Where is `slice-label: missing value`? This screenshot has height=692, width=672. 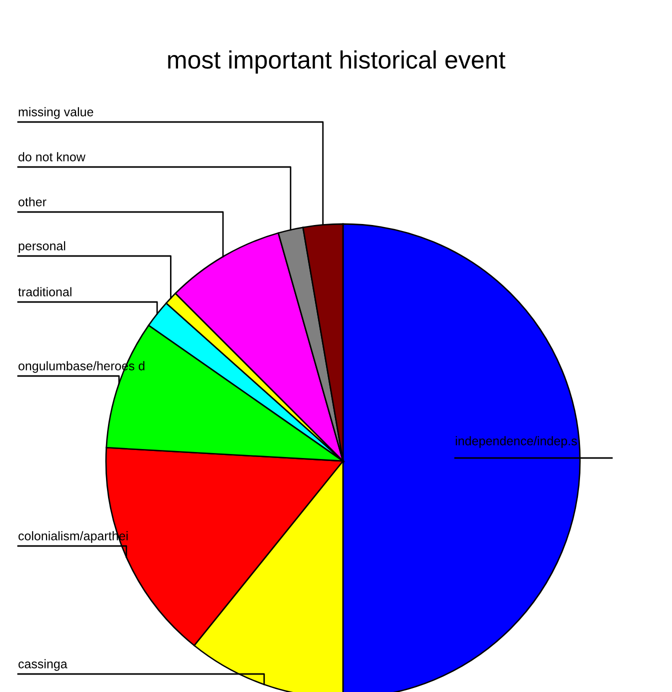
slice-label: missing value is located at coordinates (56, 113).